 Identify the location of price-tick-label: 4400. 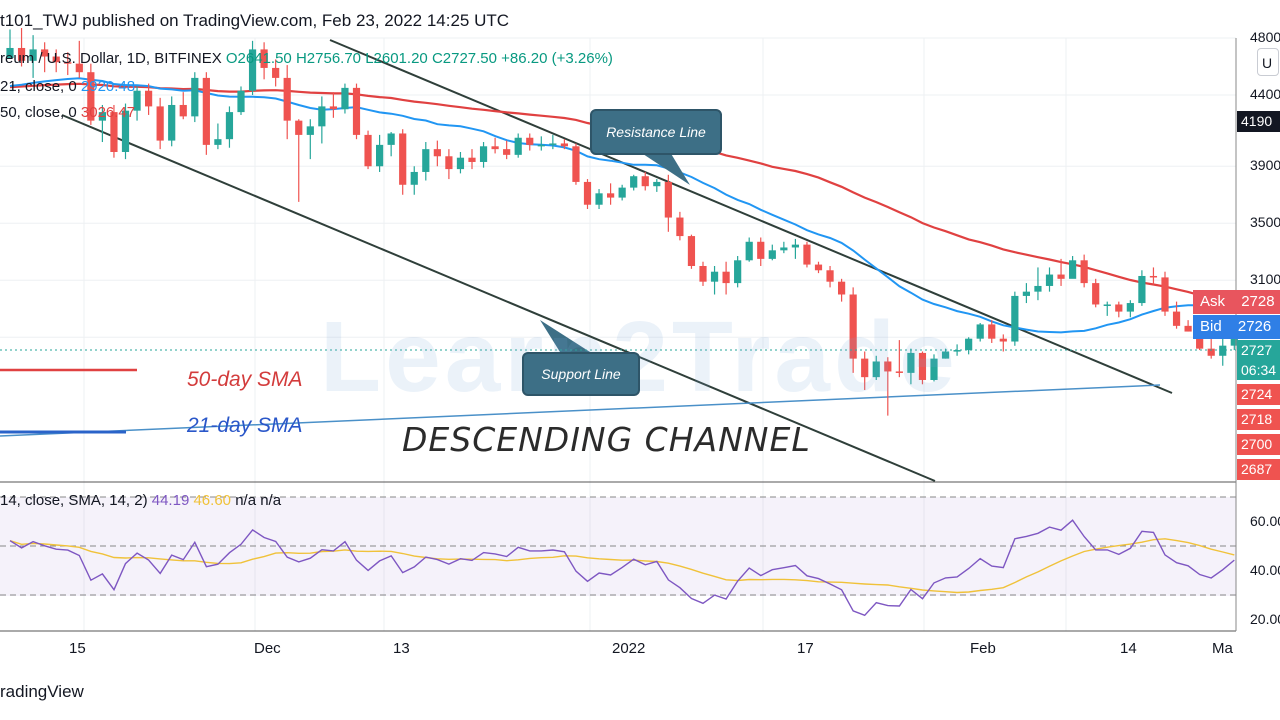
(1265, 94).